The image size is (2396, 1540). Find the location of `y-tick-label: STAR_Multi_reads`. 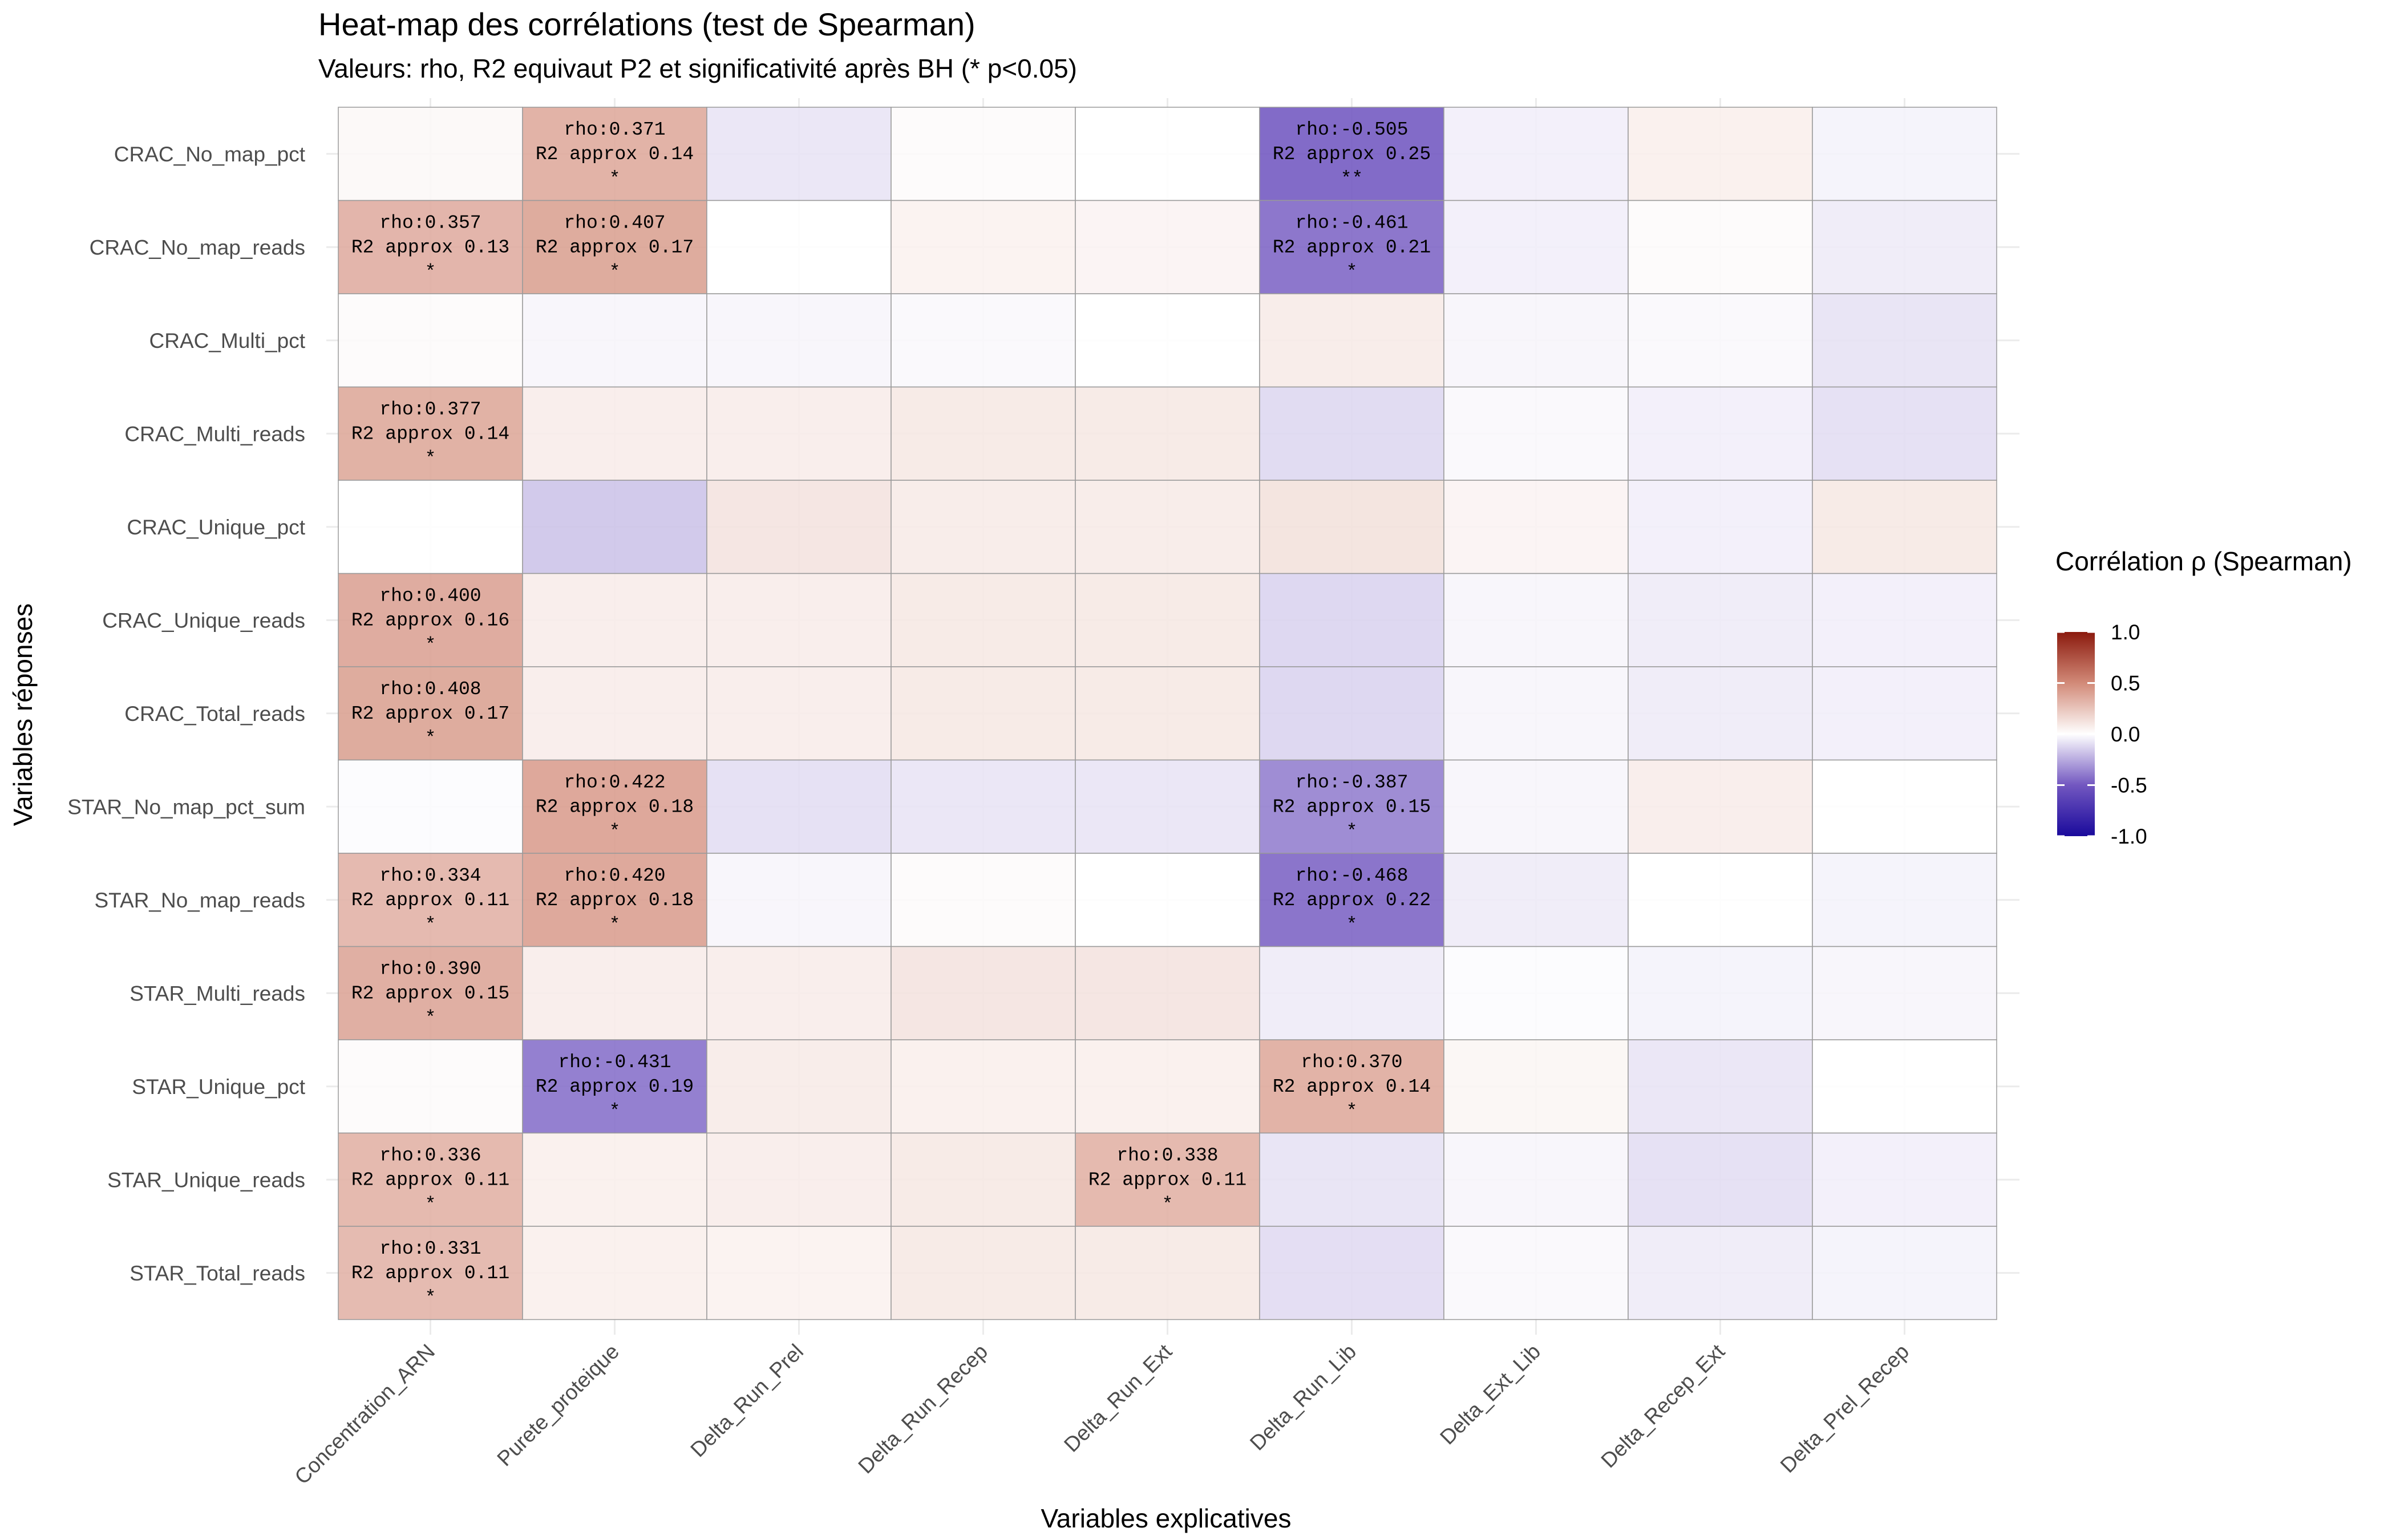

y-tick-label: STAR_Multi_reads is located at coordinates (217, 993).